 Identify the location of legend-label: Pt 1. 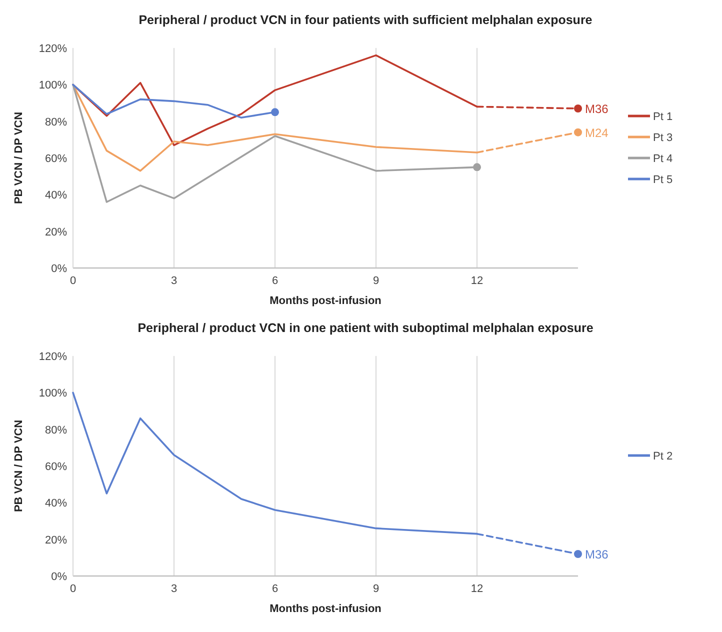
(663, 117).